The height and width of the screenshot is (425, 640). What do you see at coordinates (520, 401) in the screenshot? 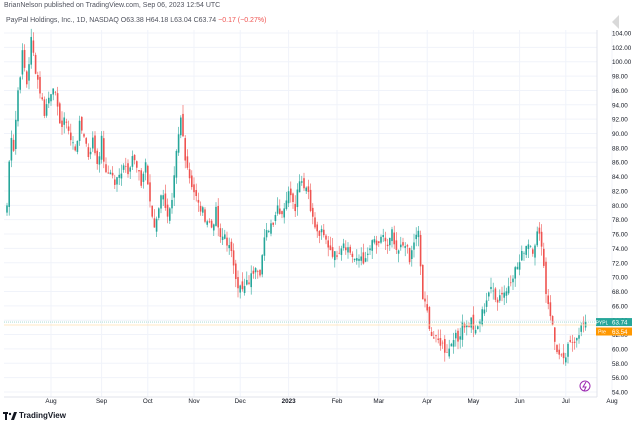
I see `x-tick-label: Jun` at bounding box center [520, 401].